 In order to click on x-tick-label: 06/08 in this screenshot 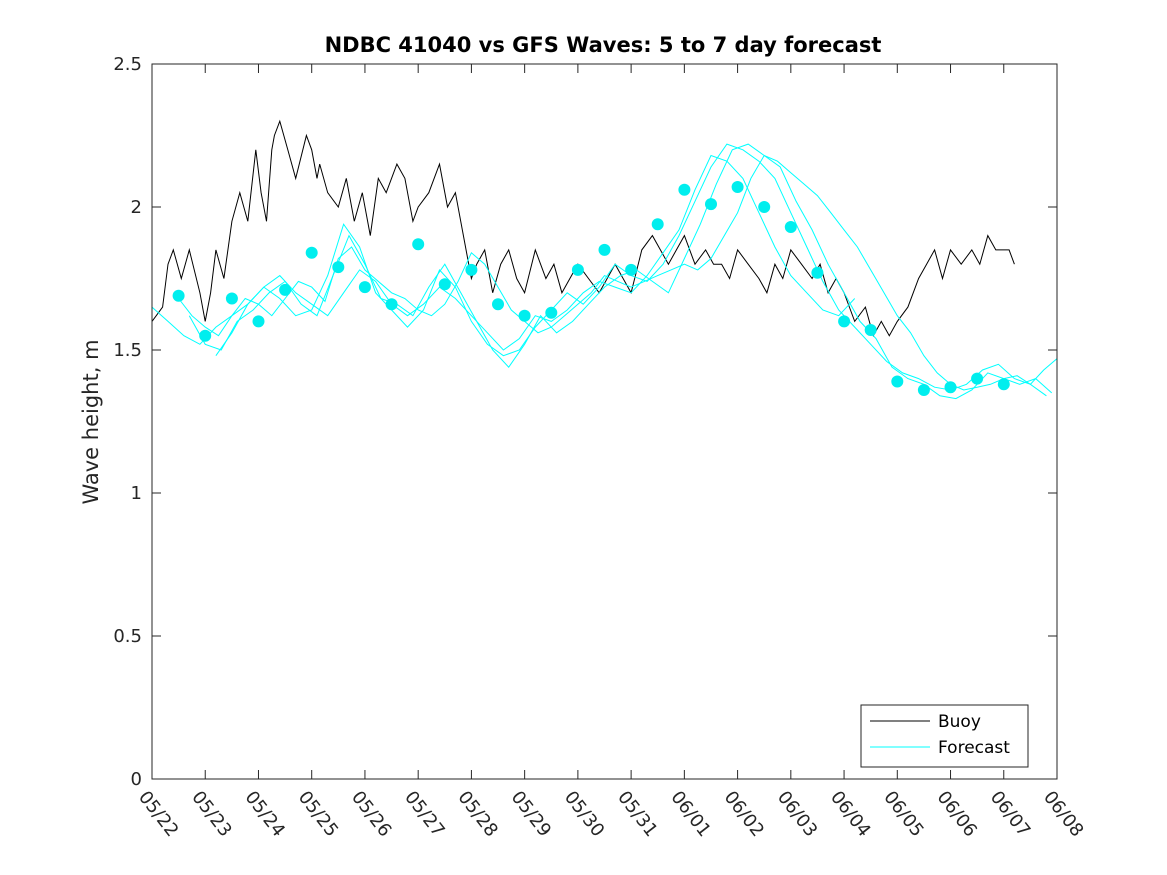, I will do `click(1063, 814)`.